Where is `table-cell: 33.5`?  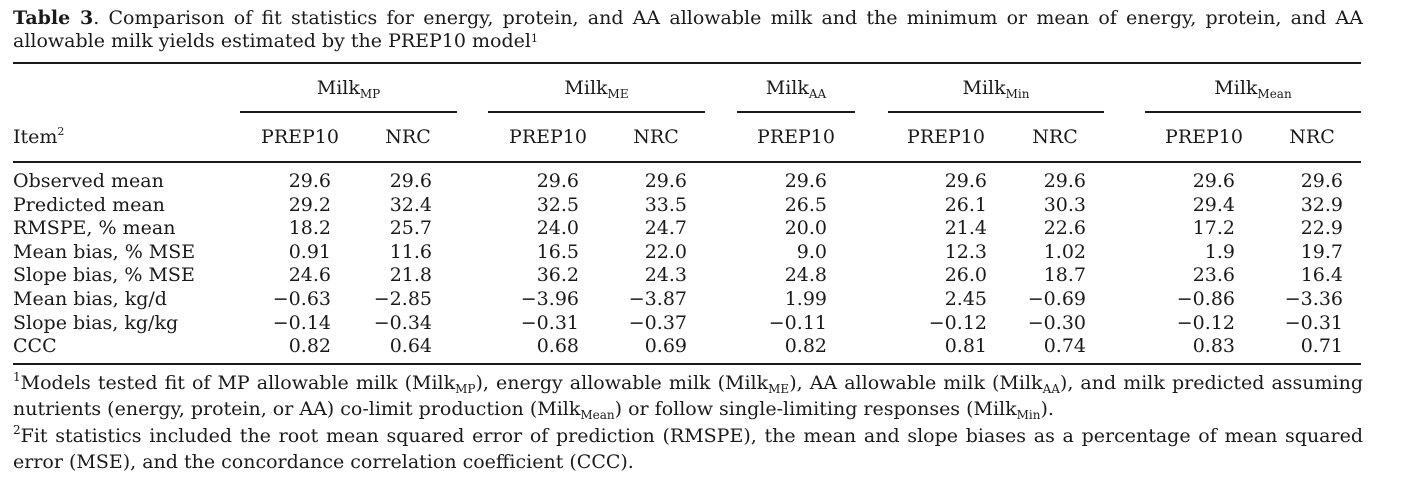 table-cell: 33.5 is located at coordinates (665, 204).